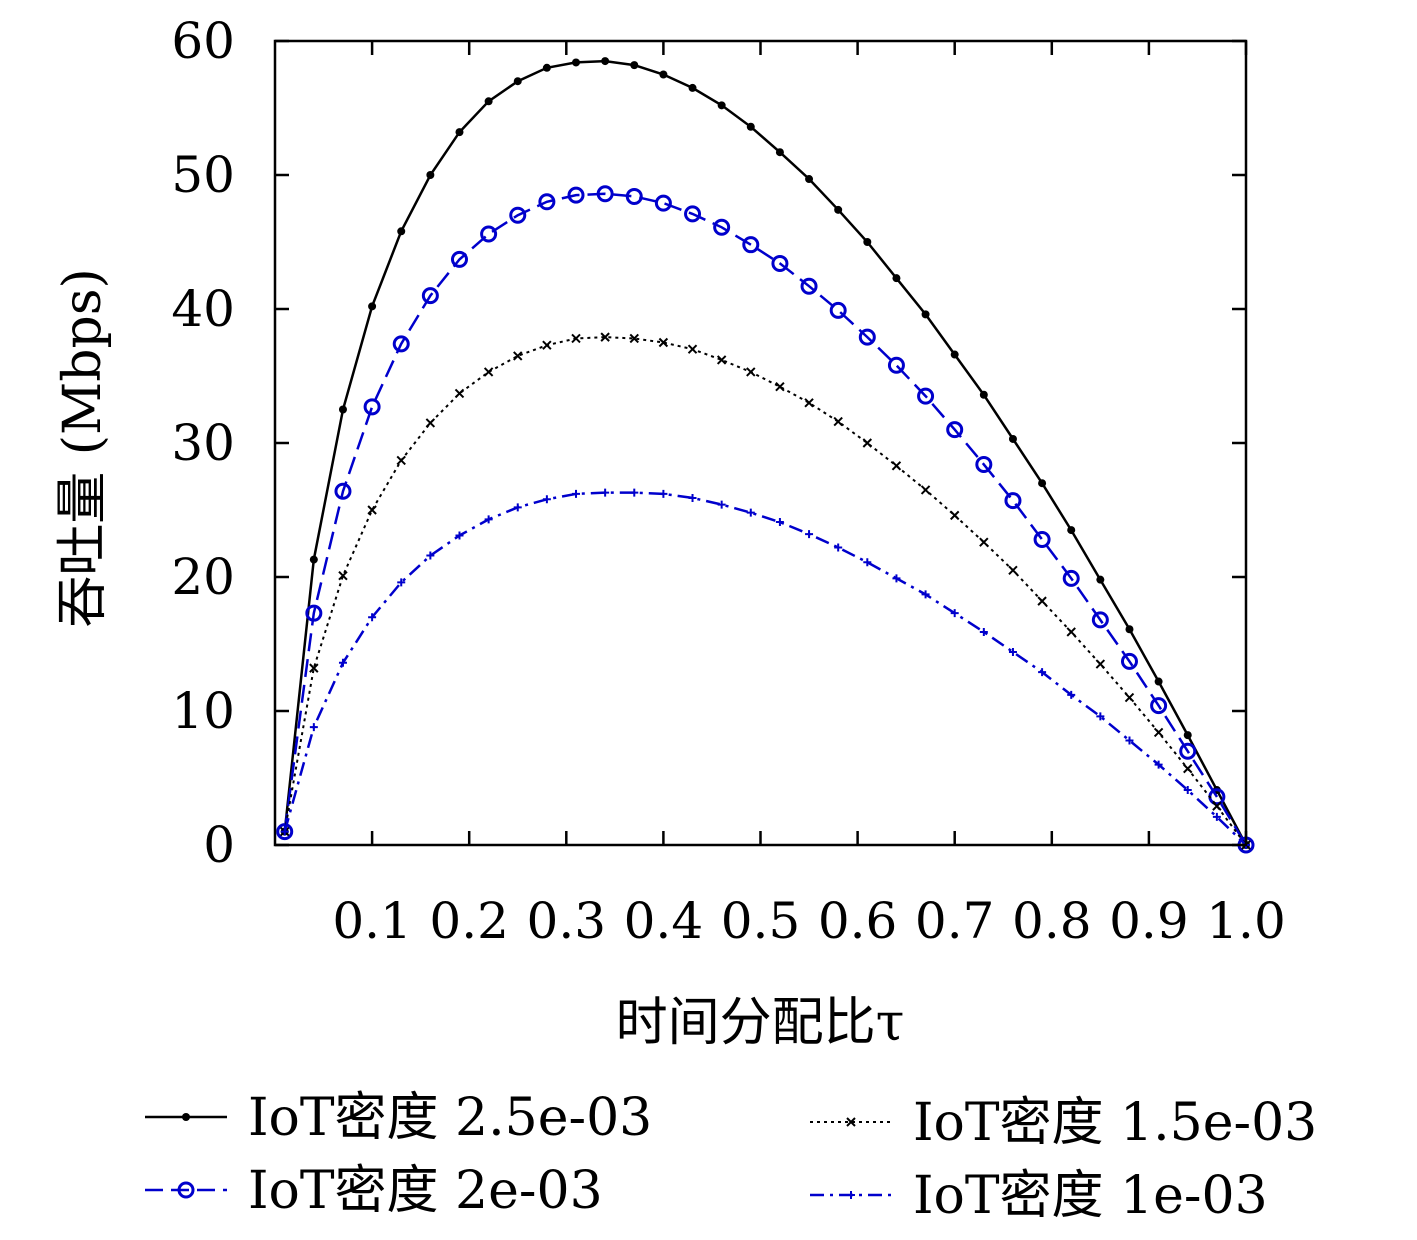 The height and width of the screenshot is (1240, 1417). I want to click on y-tick-label: 50, so click(203, 175).